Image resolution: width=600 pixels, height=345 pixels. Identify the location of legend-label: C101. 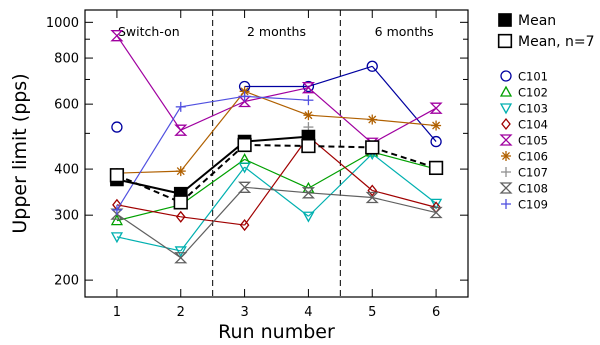
(533, 77).